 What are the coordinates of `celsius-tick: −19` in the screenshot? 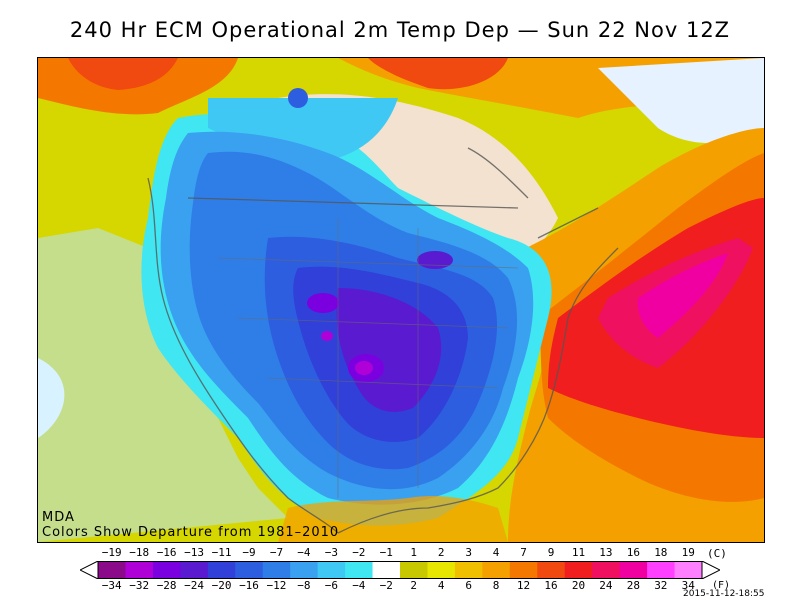 It's located at (111, 552).